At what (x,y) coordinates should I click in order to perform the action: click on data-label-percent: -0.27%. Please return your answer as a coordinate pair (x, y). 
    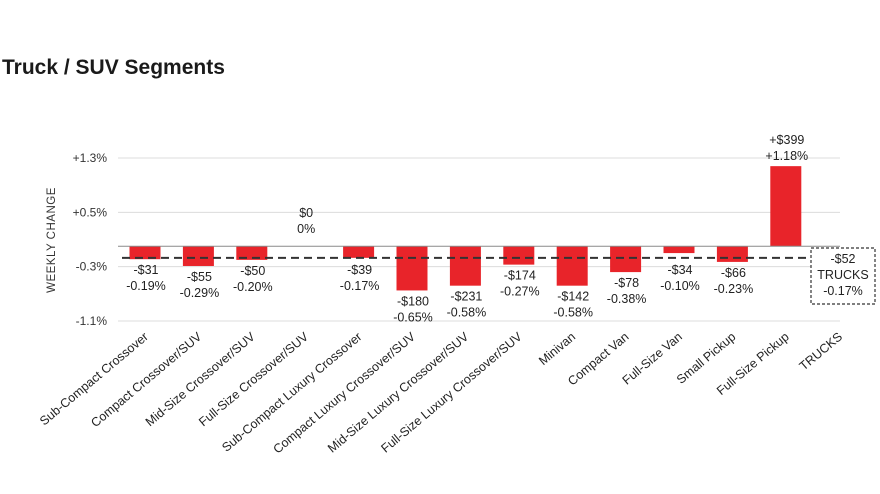
    Looking at the image, I should click on (520, 292).